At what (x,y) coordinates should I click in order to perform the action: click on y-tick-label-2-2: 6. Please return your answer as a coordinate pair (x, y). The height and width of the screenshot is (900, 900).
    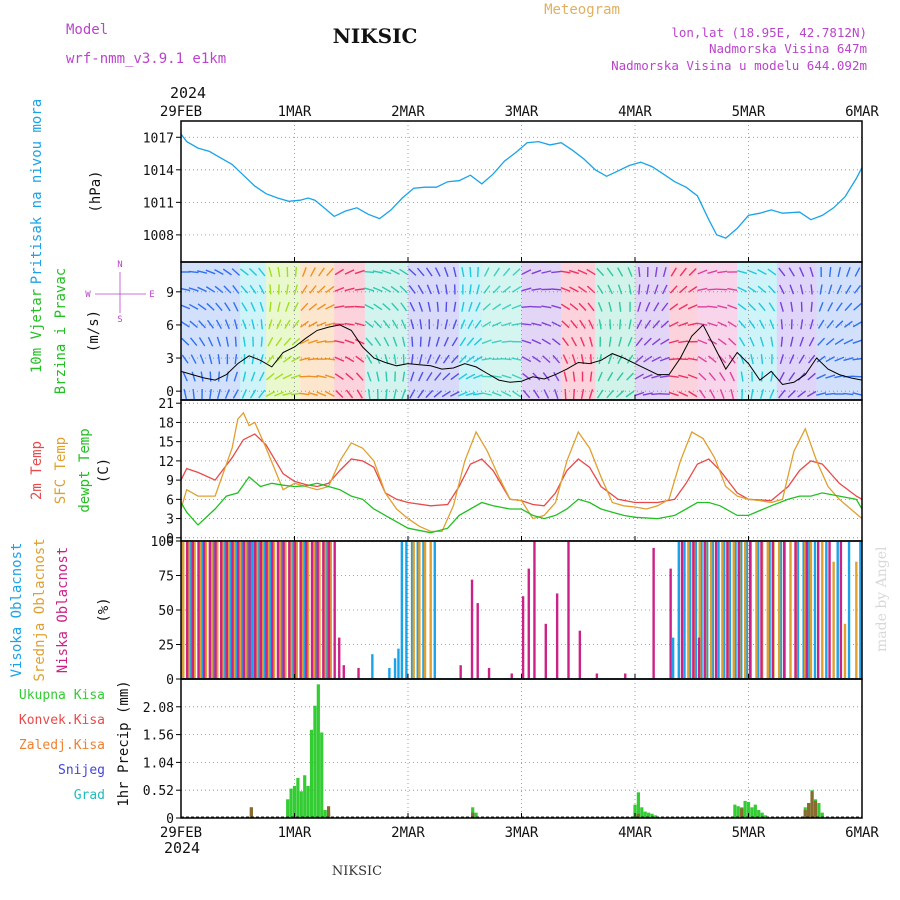
    Looking at the image, I should click on (170, 500).